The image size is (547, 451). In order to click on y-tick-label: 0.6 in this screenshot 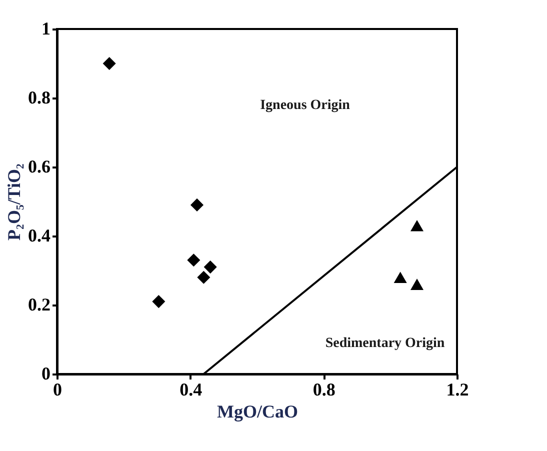, I will do `click(39, 166)`.